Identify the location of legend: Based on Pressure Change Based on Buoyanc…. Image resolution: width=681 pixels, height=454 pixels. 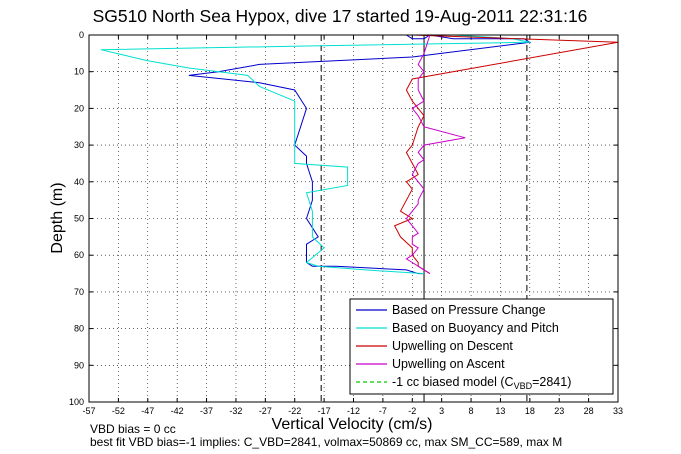
(481, 346).